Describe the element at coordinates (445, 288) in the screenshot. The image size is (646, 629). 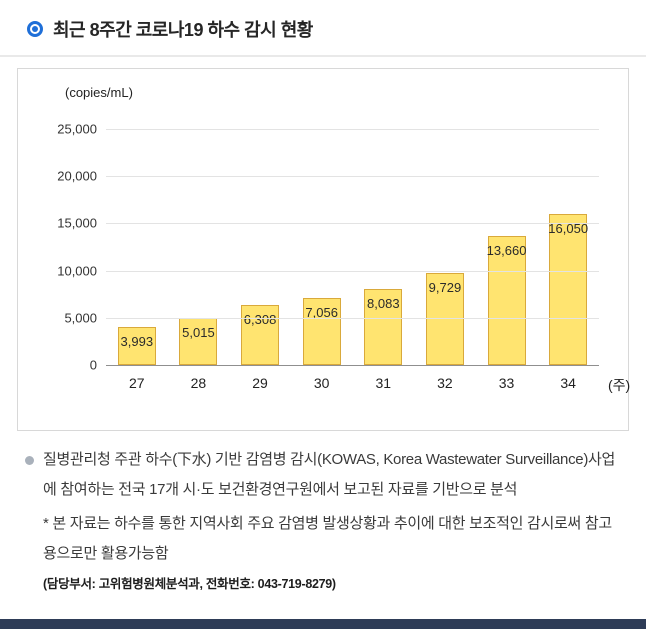
I see `bar-value-label: 9,729` at that location.